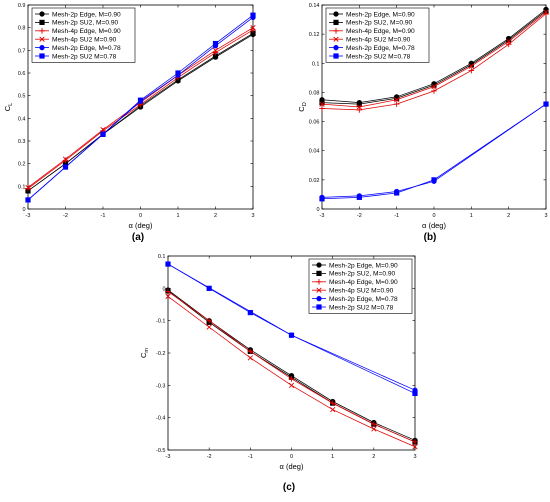 Image resolution: width=550 pixels, height=502 pixels. I want to click on x-tick-label: 1, so click(177, 216).